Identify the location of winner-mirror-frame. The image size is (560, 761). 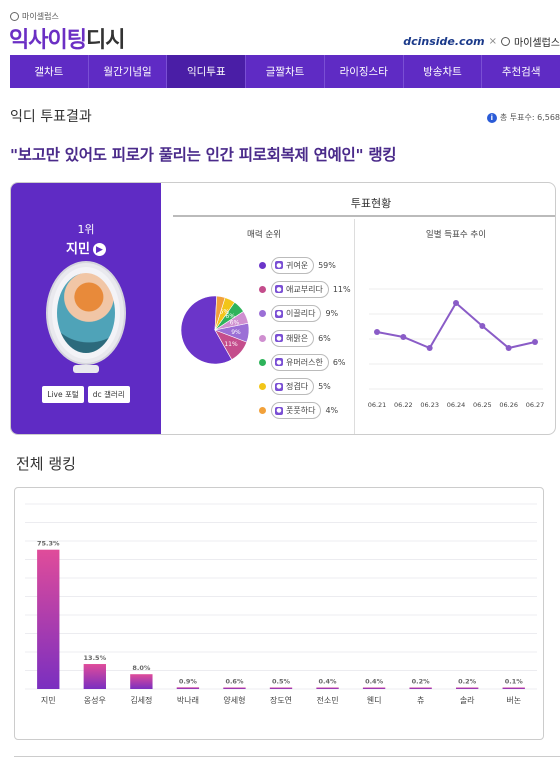
(86, 313).